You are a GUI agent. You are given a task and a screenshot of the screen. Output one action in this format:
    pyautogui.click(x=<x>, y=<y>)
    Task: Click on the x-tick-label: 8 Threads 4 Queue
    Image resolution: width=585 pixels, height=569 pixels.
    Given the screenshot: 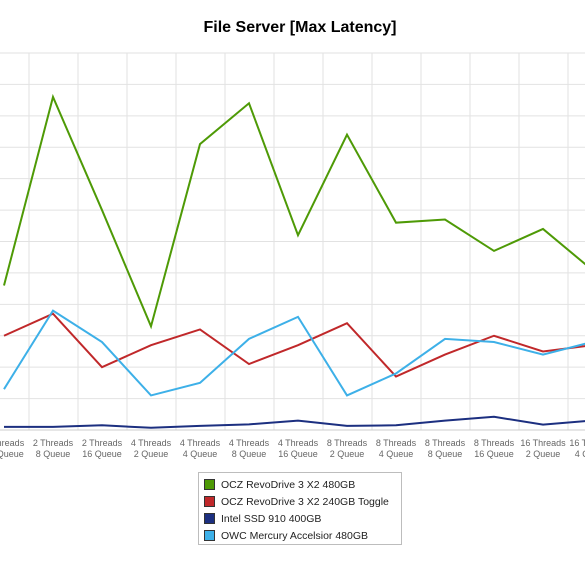 What is the action you would take?
    pyautogui.click(x=396, y=448)
    